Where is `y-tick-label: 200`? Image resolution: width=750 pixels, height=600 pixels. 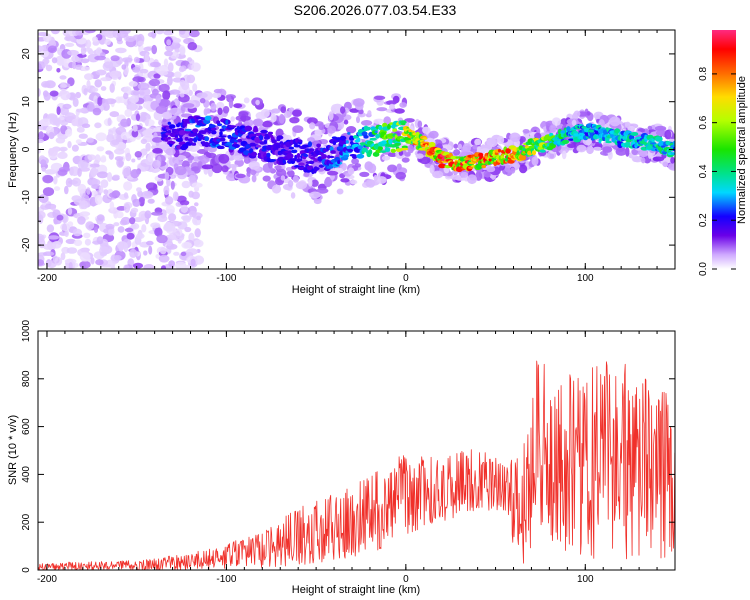 y-tick-label: 200 is located at coordinates (26, 521).